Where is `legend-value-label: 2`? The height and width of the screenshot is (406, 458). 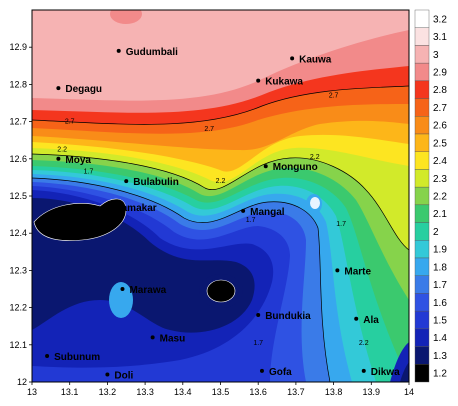
legend-value-label: 2 is located at coordinates (436, 232).